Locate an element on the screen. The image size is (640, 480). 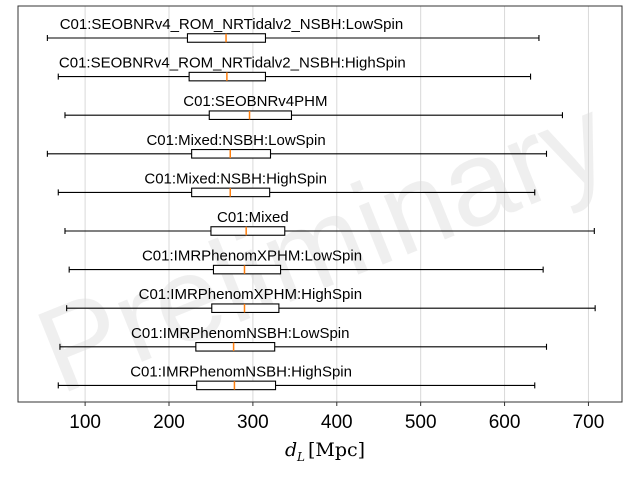
x-tick-labels: 100 200 300 400 500 600 700 is located at coordinates (336, 417).